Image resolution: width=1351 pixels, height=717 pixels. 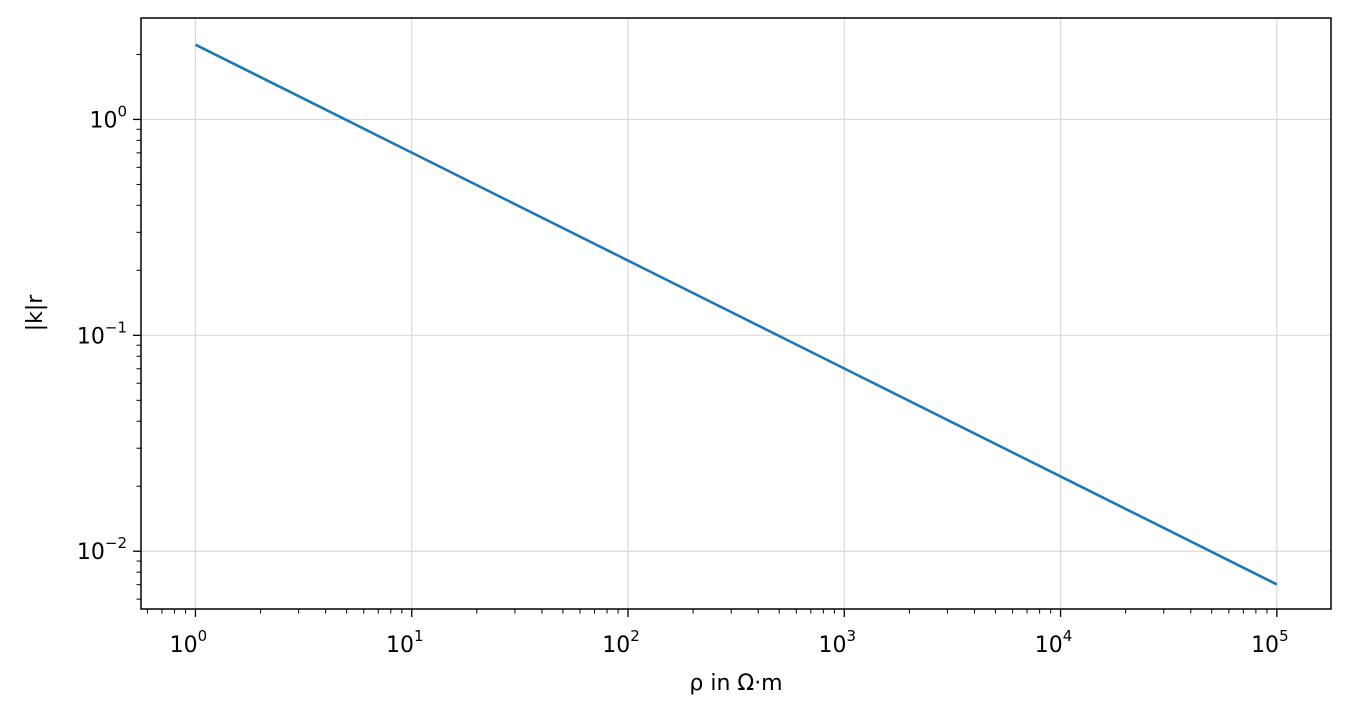 What do you see at coordinates (635, 636) in the screenshot?
I see `x-tick-exponent: 2` at bounding box center [635, 636].